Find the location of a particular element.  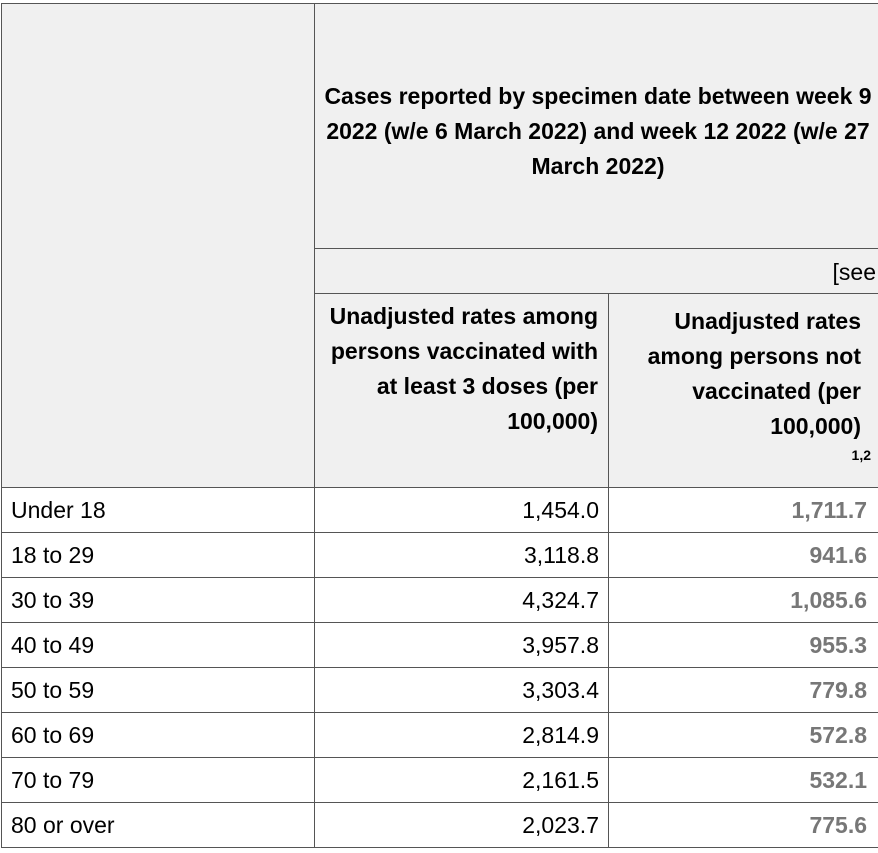

table-row: 50 to 59 3,303.4 779.8 is located at coordinates (439, 690).